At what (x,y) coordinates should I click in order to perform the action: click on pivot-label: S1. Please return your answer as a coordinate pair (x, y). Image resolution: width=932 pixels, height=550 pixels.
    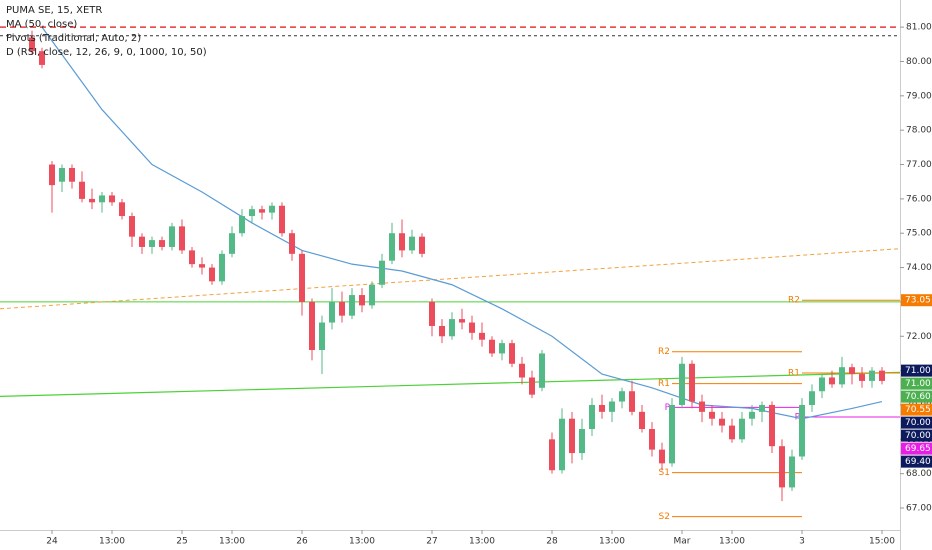
    Looking at the image, I should click on (664, 473).